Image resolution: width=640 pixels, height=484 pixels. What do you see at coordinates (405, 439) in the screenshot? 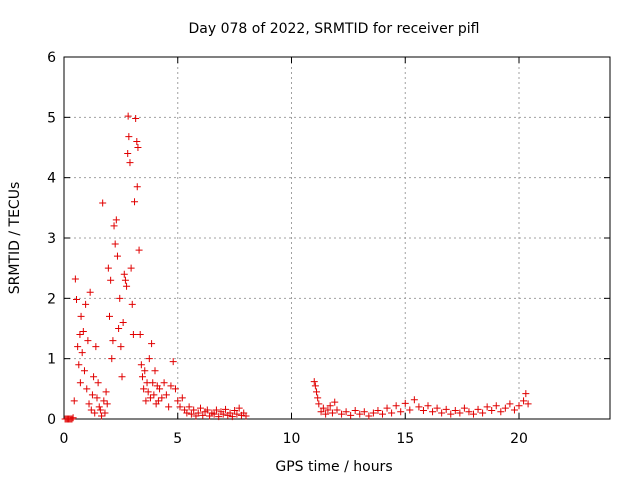
I see `x-tick-label: 15` at bounding box center [405, 439].